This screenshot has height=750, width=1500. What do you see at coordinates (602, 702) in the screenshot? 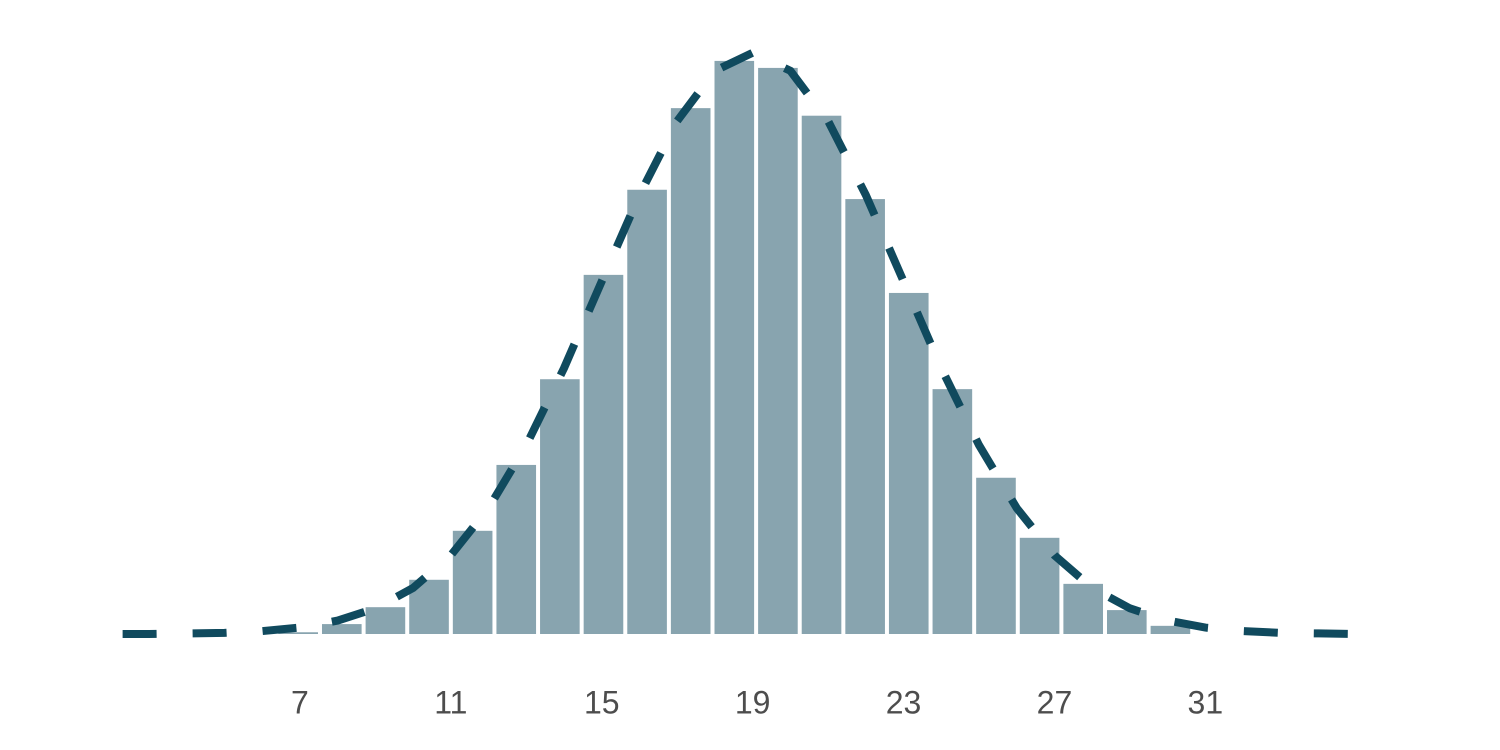
I see `x-tick-label: 15` at bounding box center [602, 702].